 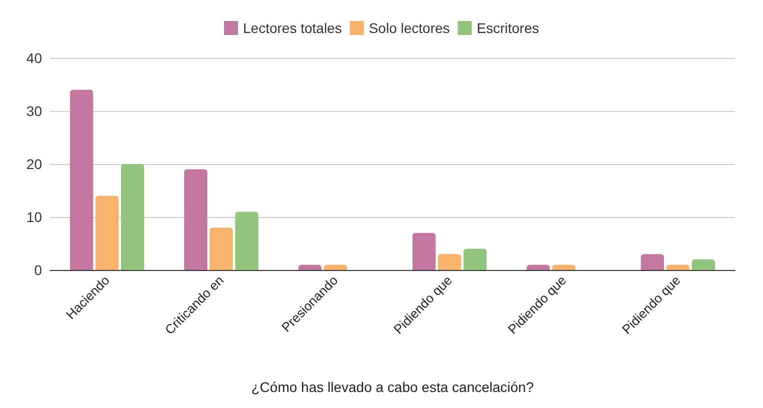 I want to click on y-tick-label: 10, so click(x=34, y=217).